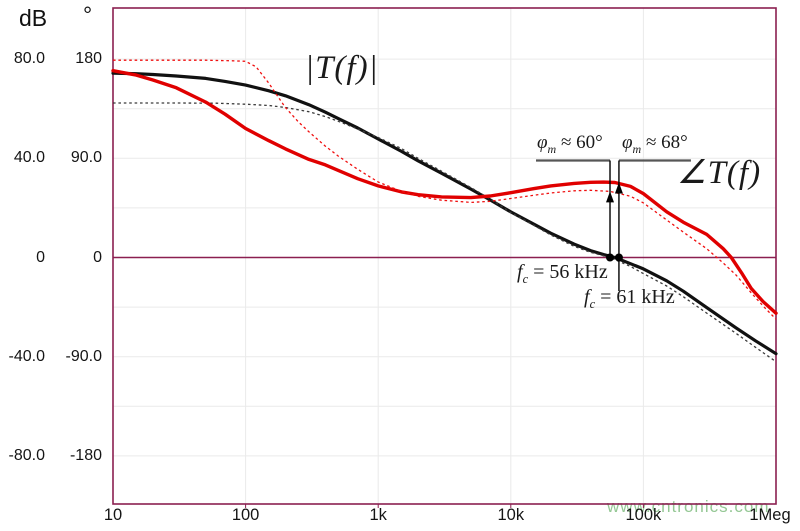 The width and height of the screenshot is (800, 531). I want to click on freq-tick-label: 100, so click(245, 515).